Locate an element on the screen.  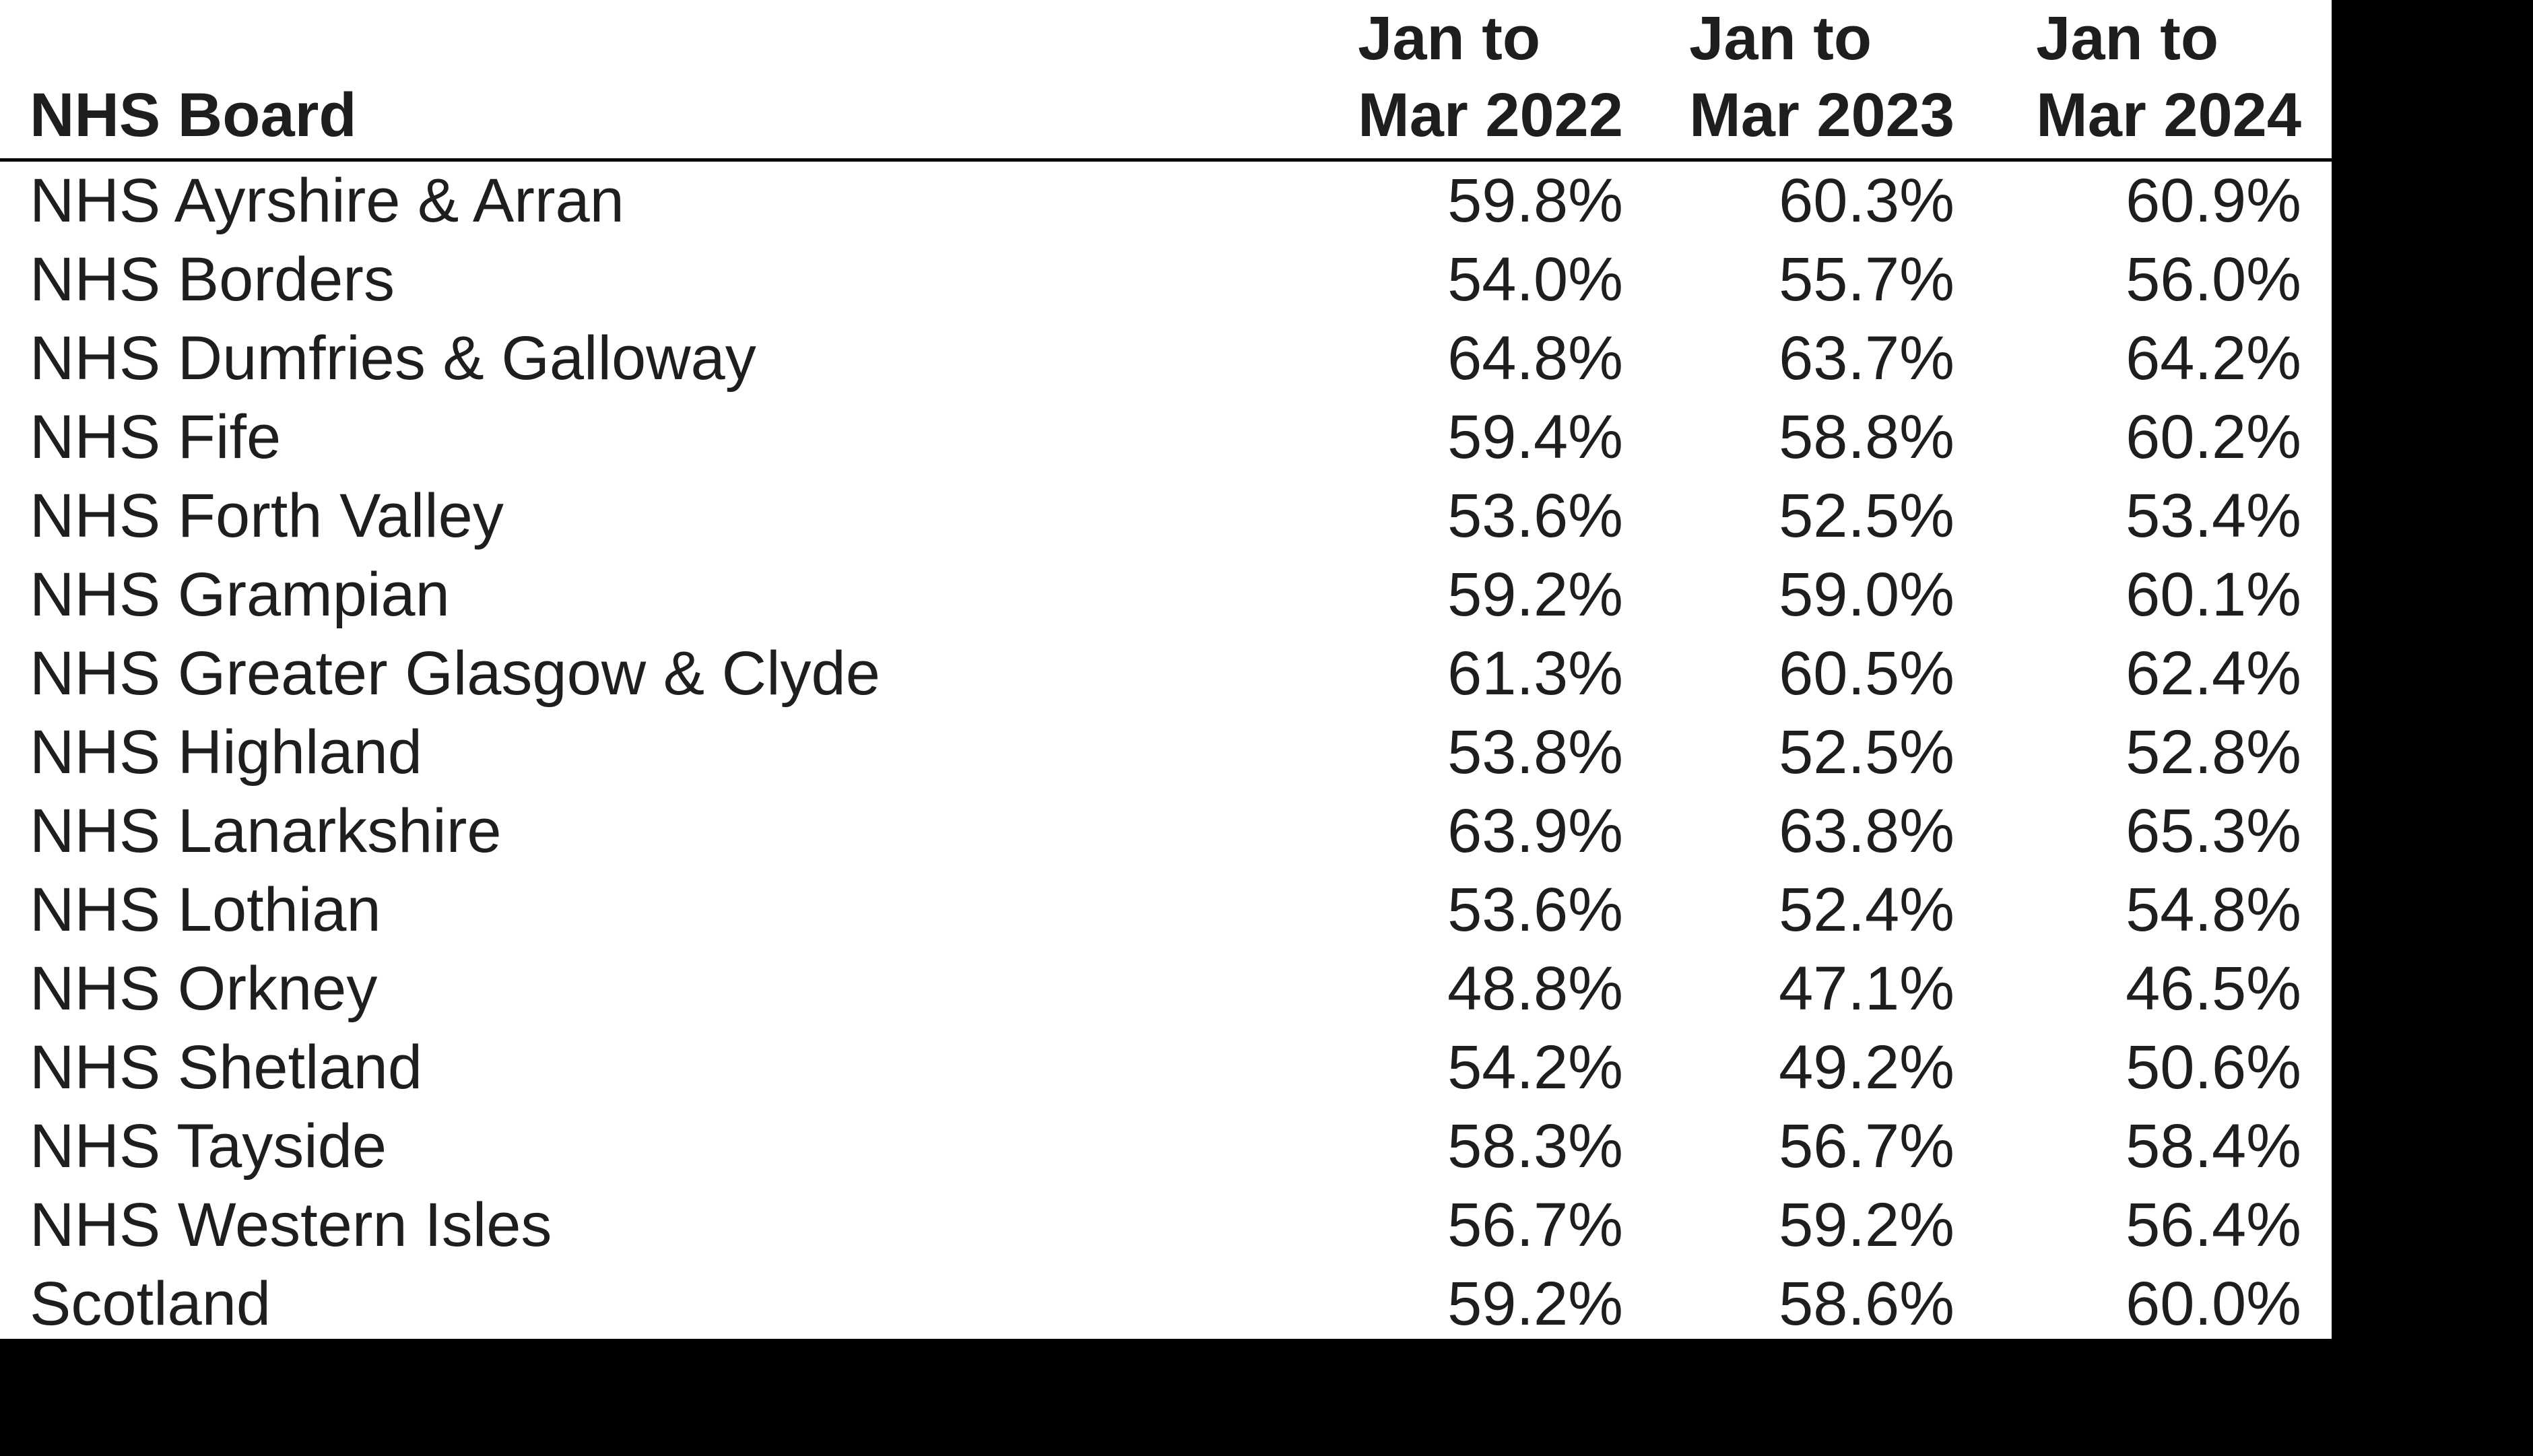
board-name-cell: NHS Highland is located at coordinates (226, 752).